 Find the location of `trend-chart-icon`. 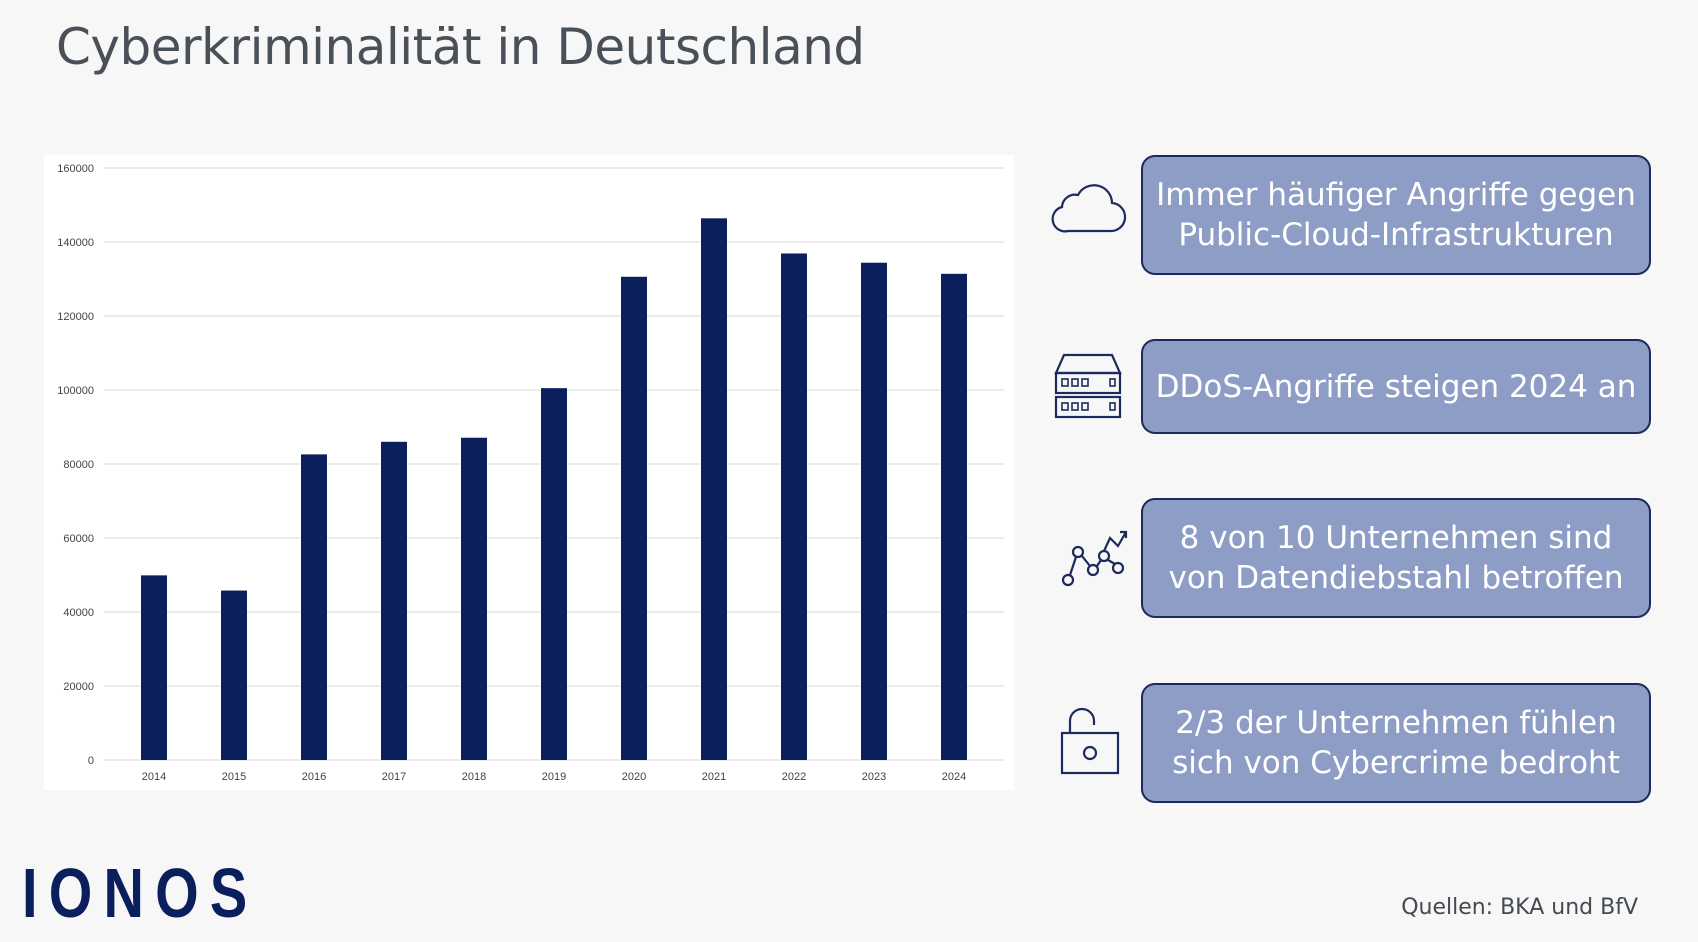

trend-chart-icon is located at coordinates (1088, 553).